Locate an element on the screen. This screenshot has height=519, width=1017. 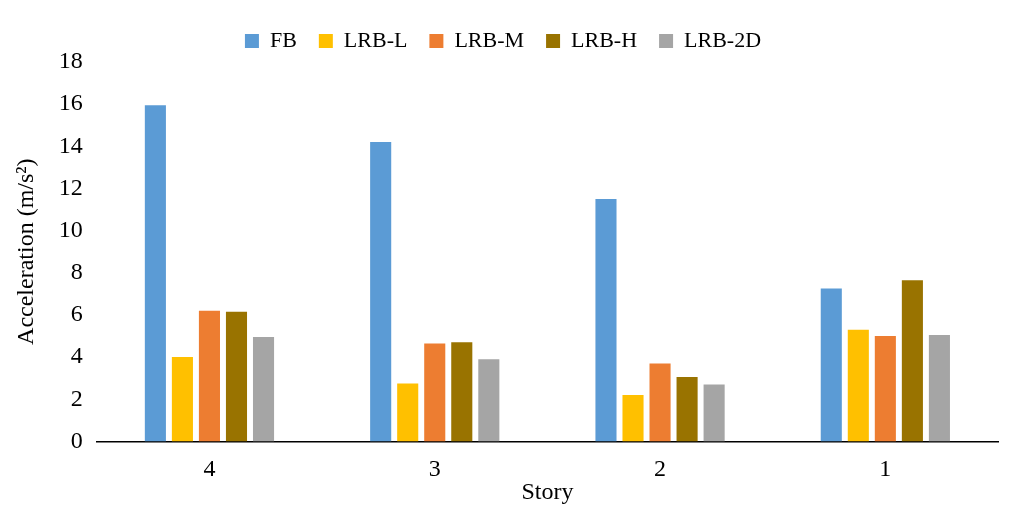
y-tick-label: 0 is located at coordinates (76, 439).